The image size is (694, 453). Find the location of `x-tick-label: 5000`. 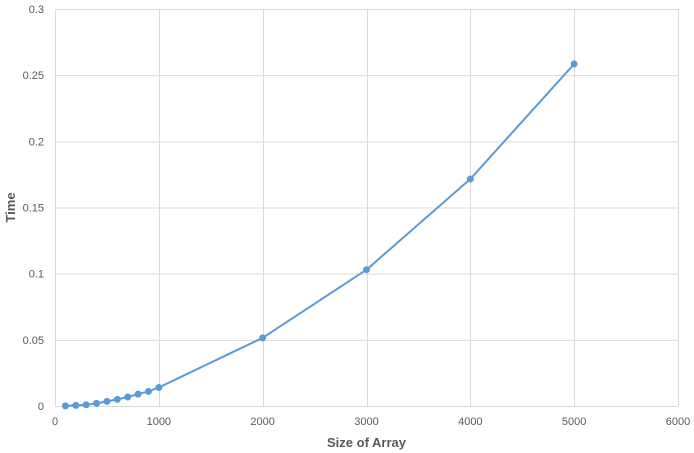

x-tick-label: 5000 is located at coordinates (574, 422).